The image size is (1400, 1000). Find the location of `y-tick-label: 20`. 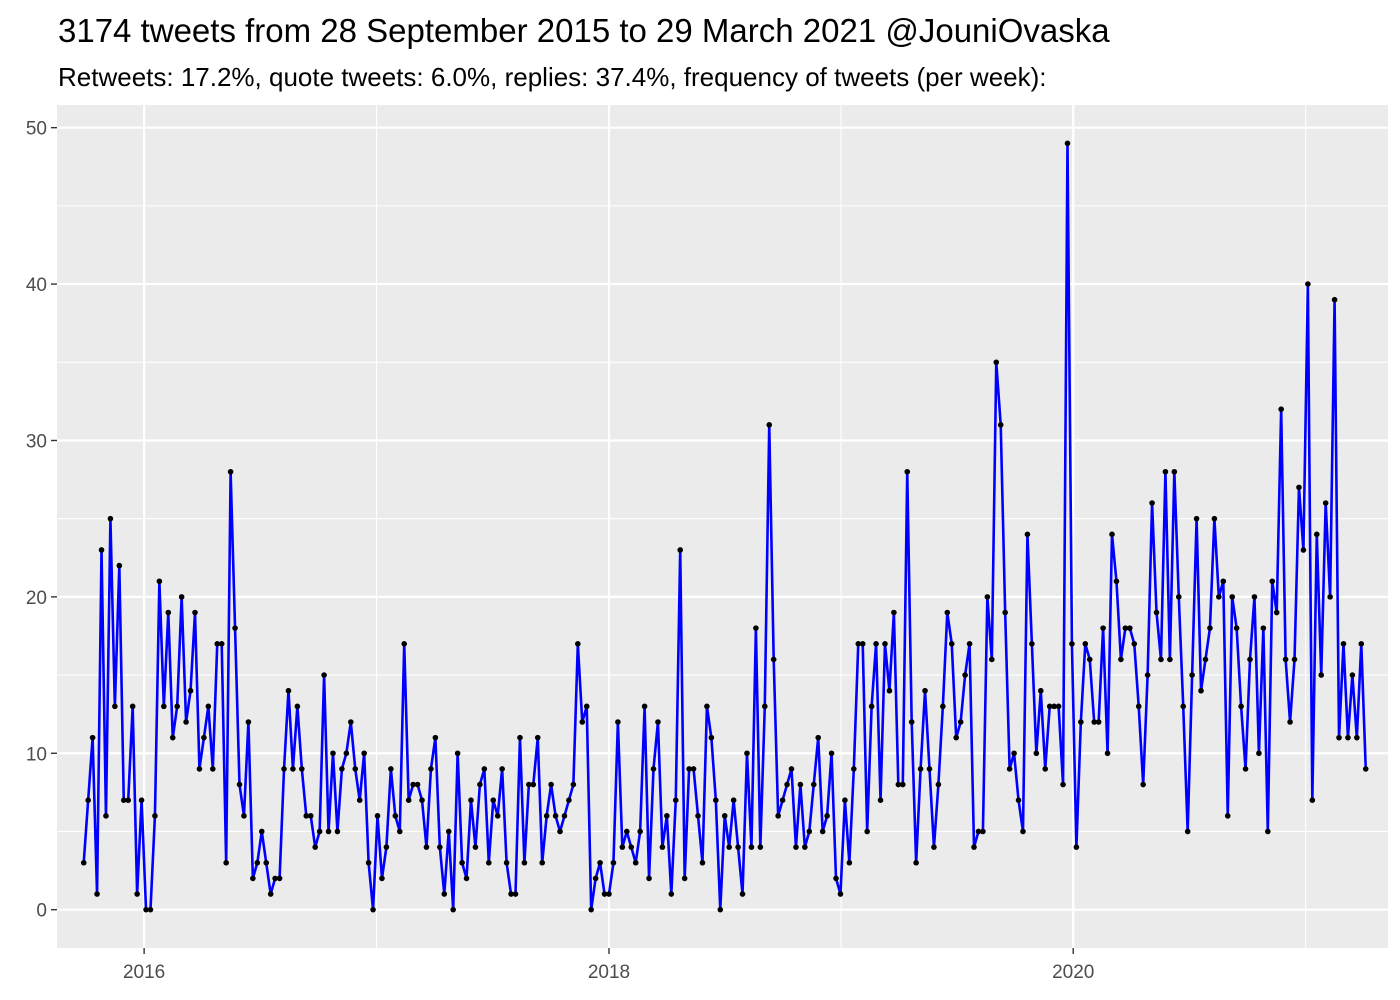

y-tick-label: 20 is located at coordinates (36, 598).